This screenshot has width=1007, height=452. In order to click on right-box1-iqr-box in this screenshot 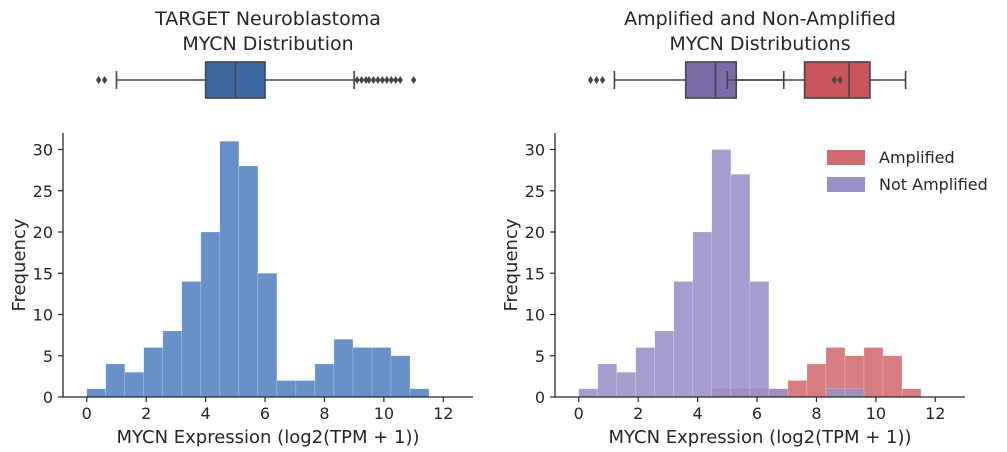, I will do `click(837, 80)`.